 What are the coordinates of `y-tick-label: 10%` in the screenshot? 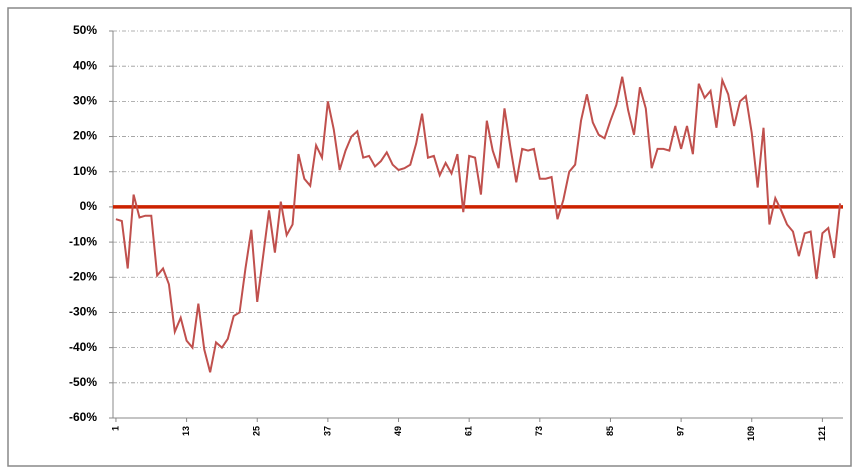 It's located at (85, 171).